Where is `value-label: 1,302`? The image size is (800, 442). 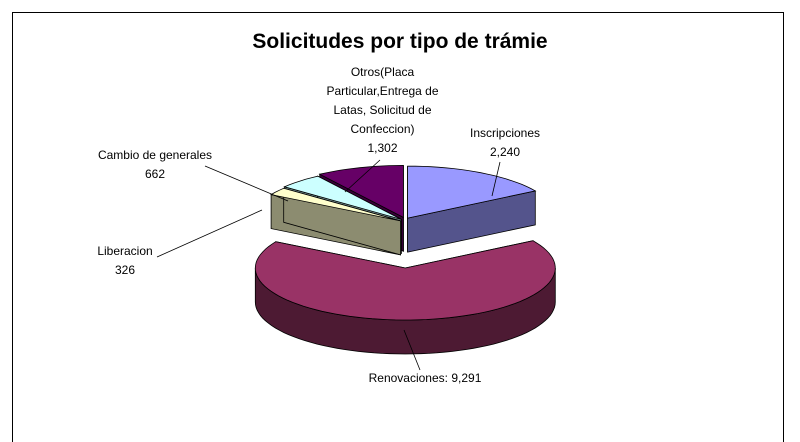 value-label: 1,302 is located at coordinates (382, 148).